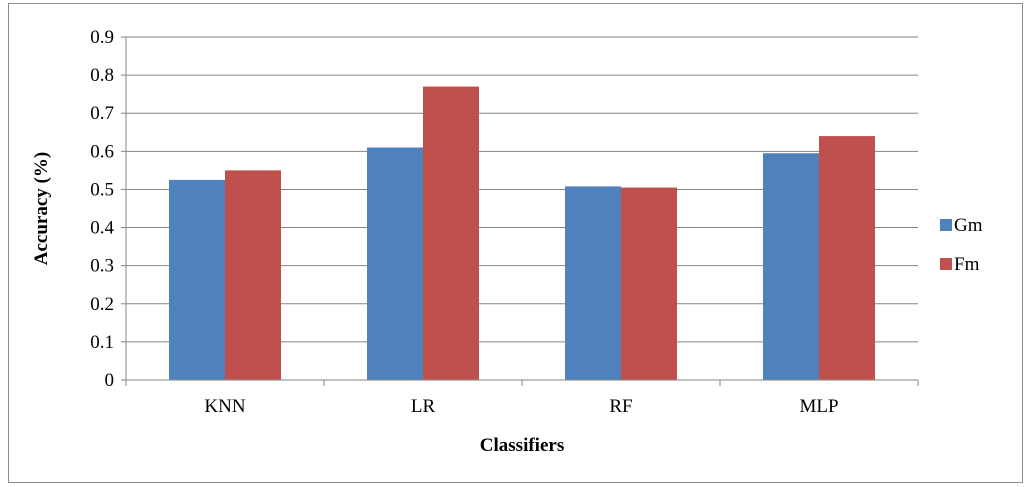 The width and height of the screenshot is (1027, 487). What do you see at coordinates (102, 113) in the screenshot?
I see `y-tick-label: 0.7` at bounding box center [102, 113].